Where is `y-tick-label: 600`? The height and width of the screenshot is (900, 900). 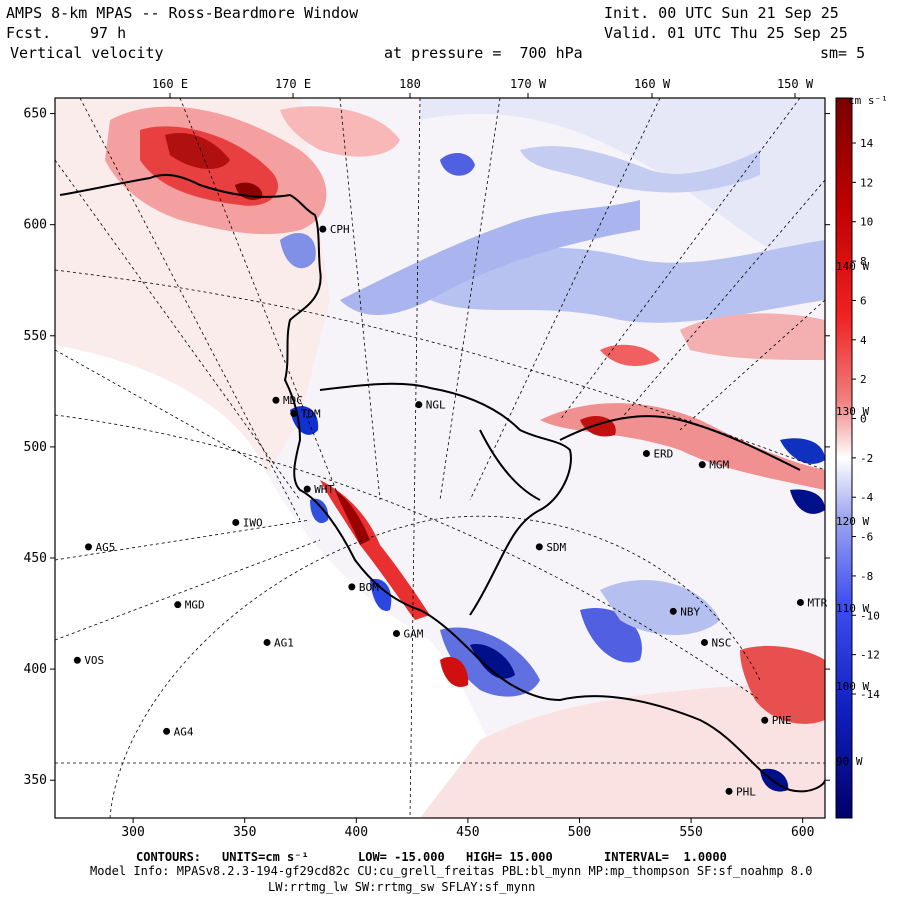 y-tick-label: 600 is located at coordinates (35, 225).